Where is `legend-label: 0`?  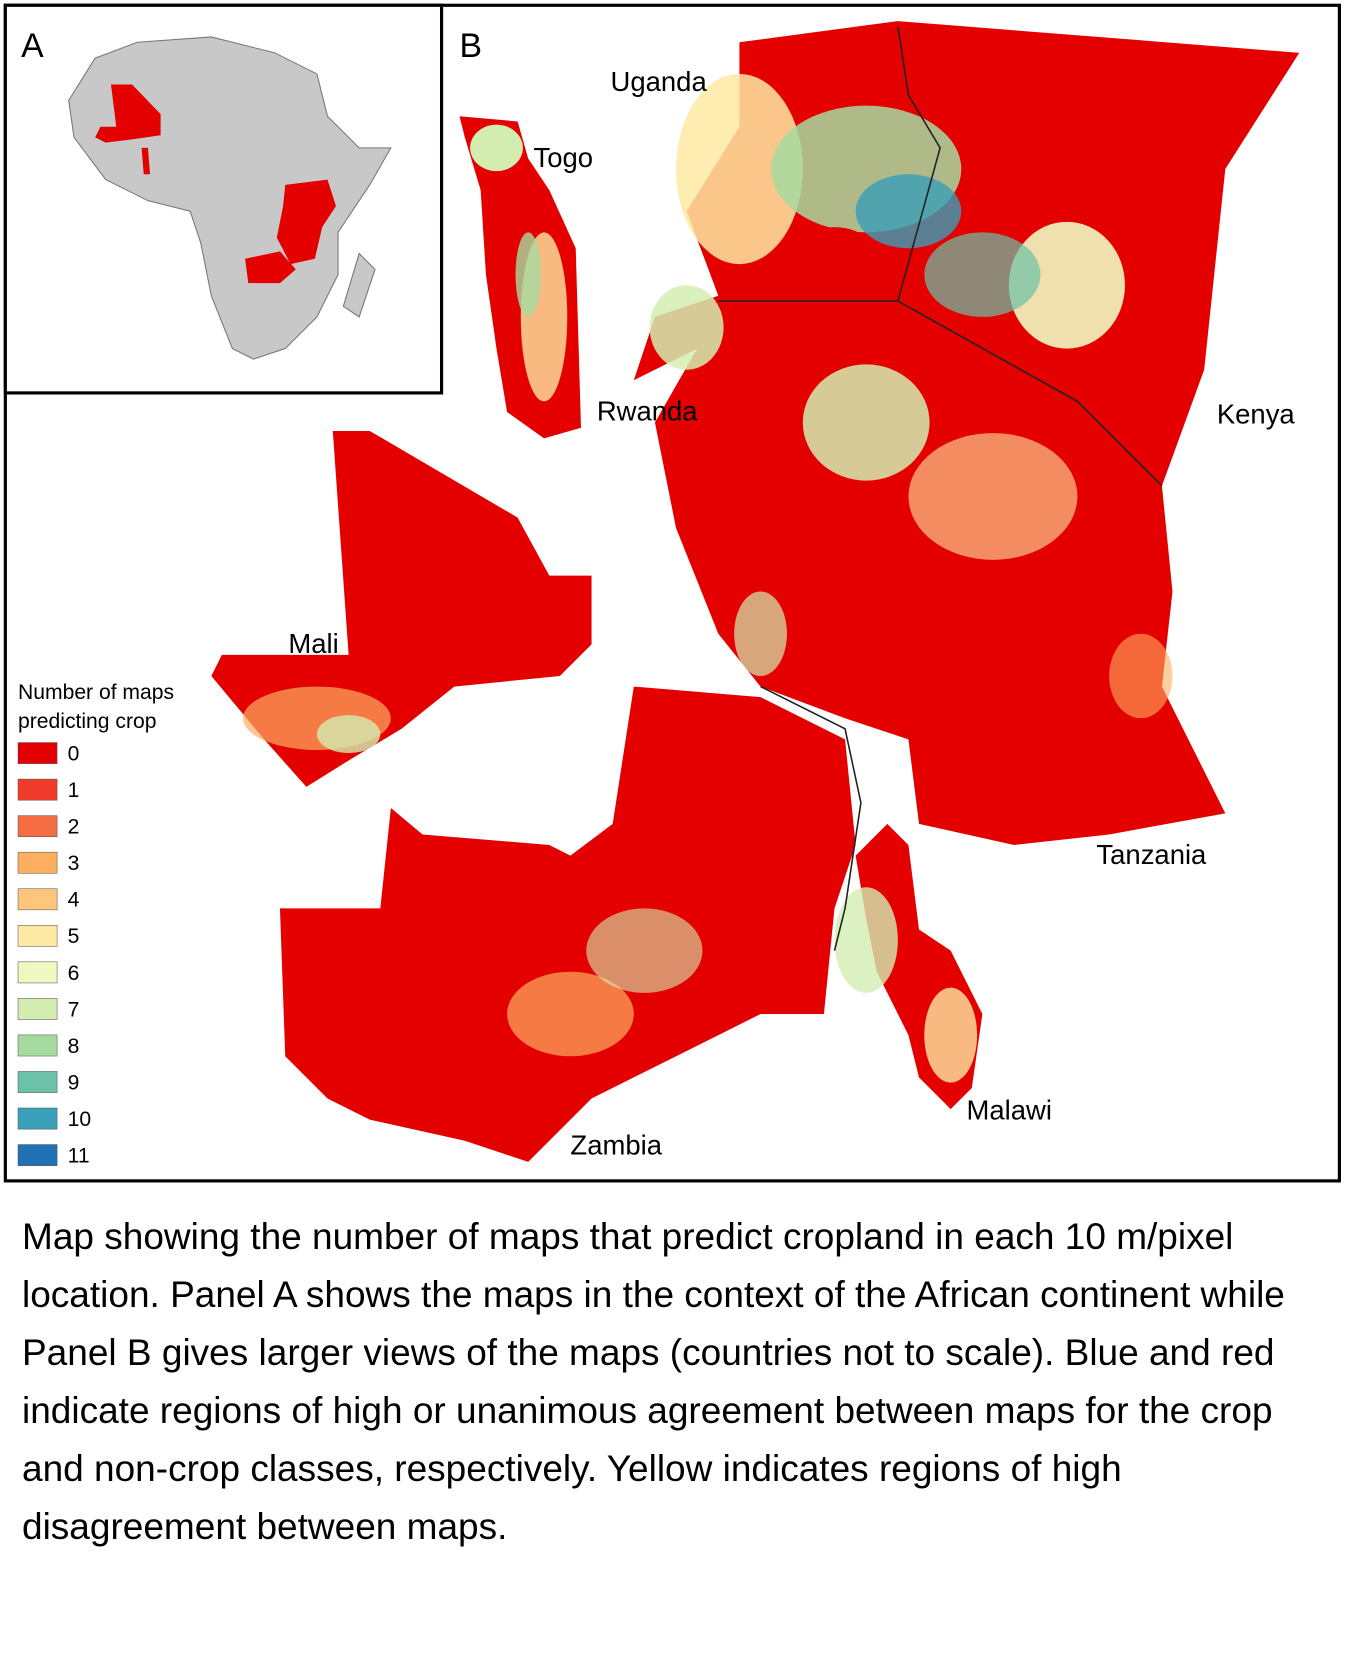 legend-label: 0 is located at coordinates (74, 754).